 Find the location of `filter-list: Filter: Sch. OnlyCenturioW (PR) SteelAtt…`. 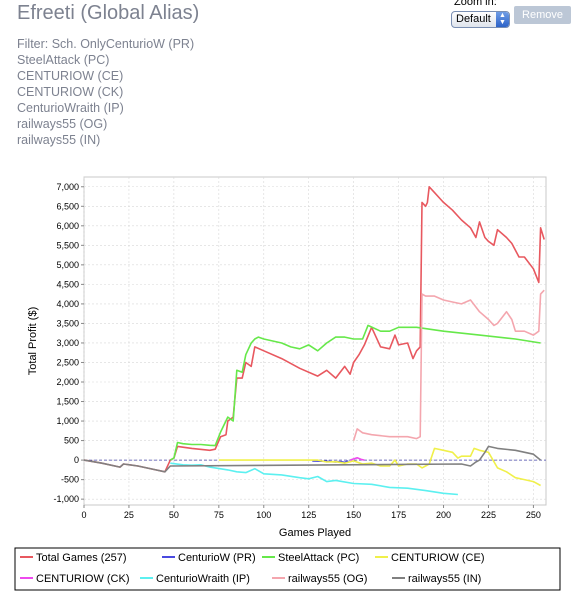

filter-list: Filter: Sch. OnlyCenturioW (PR) SteelAtt… is located at coordinates (105, 92).